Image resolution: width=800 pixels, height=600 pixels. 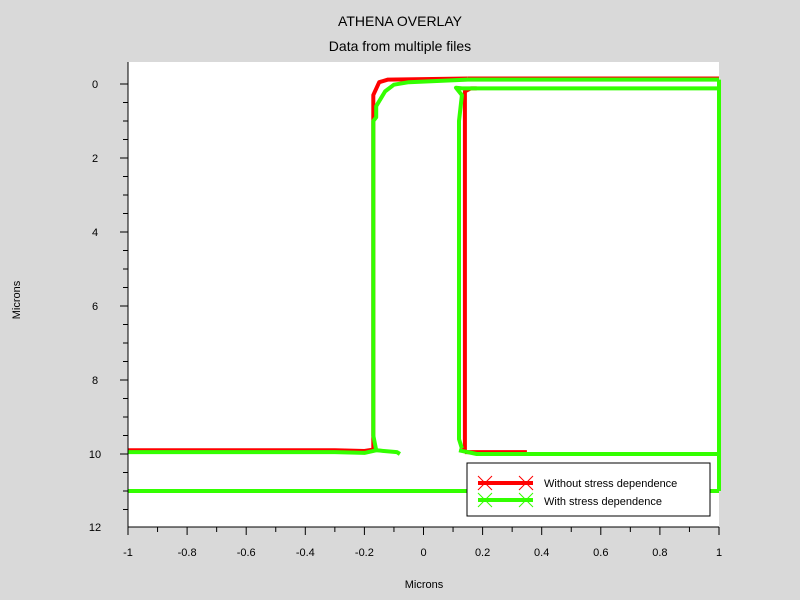 I want to click on x-tick-label: -0.8, so click(x=187, y=553).